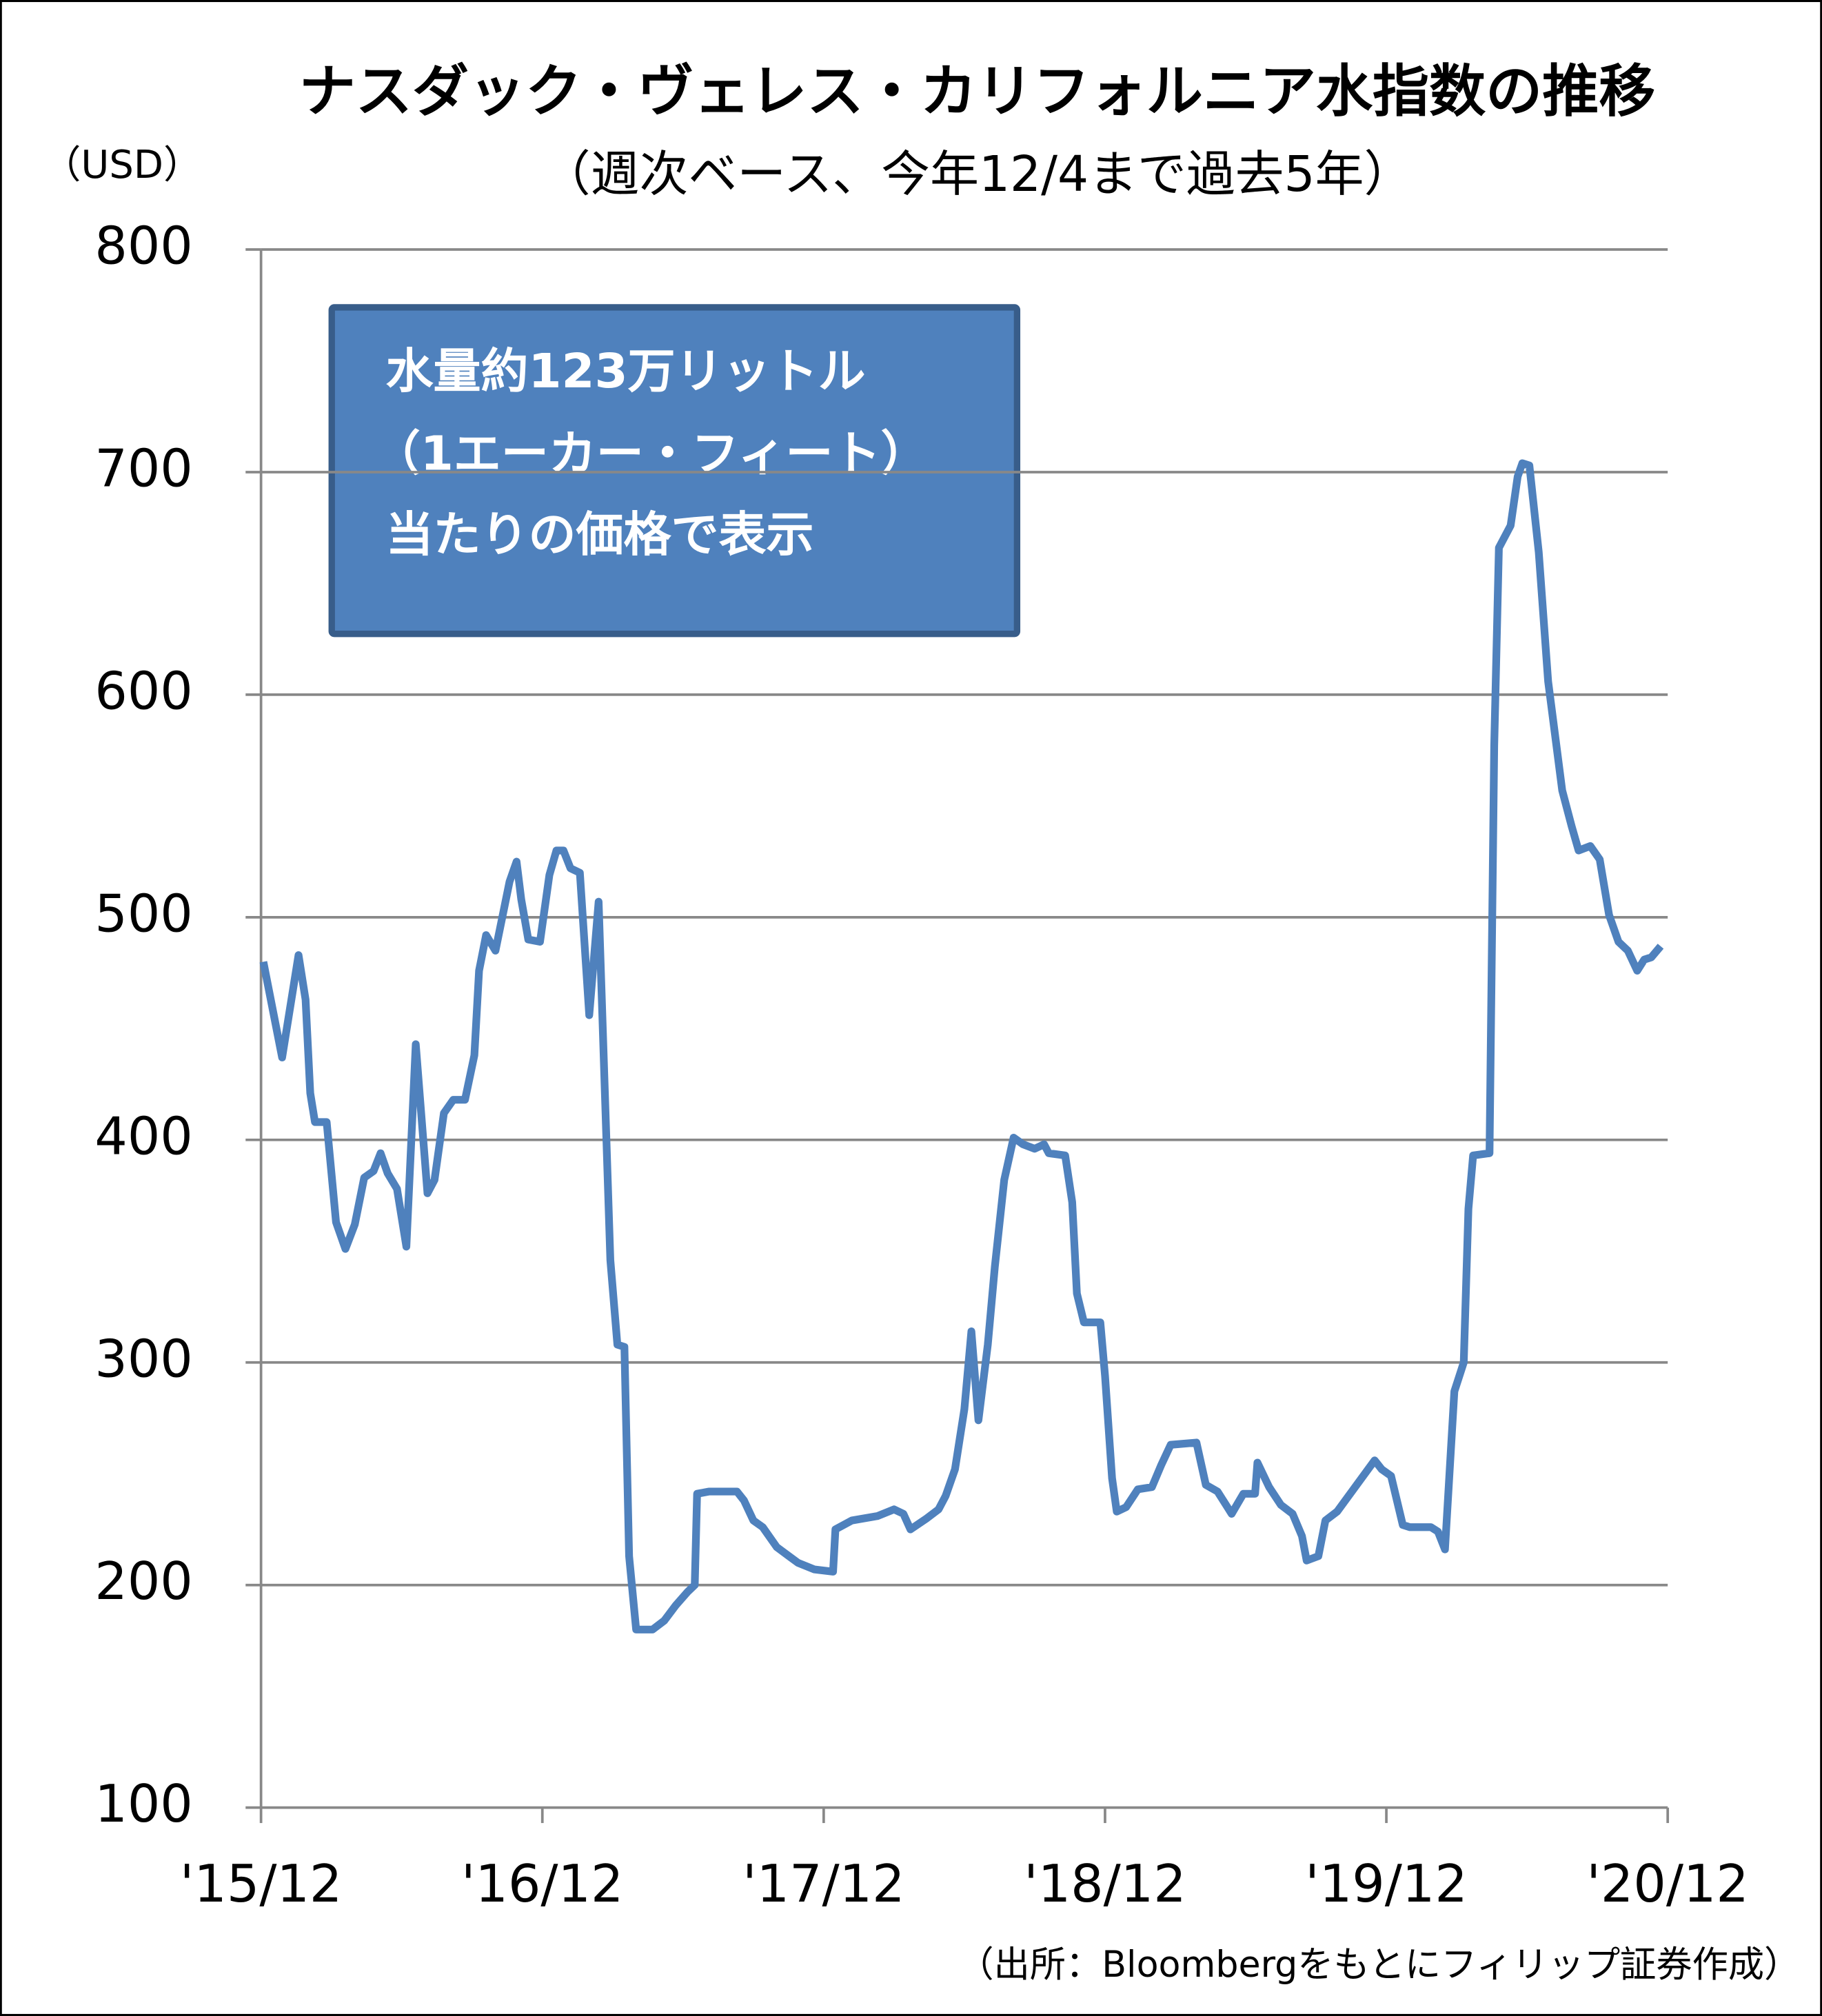  Describe the element at coordinates (143, 468) in the screenshot. I see `y-tick-label: 700` at that location.